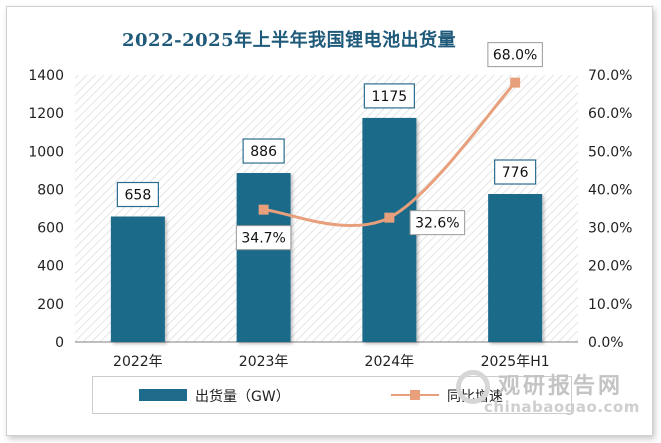 Image resolution: width=661 pixels, height=443 pixels. I want to click on x-tick-label: 2023年, so click(264, 362).